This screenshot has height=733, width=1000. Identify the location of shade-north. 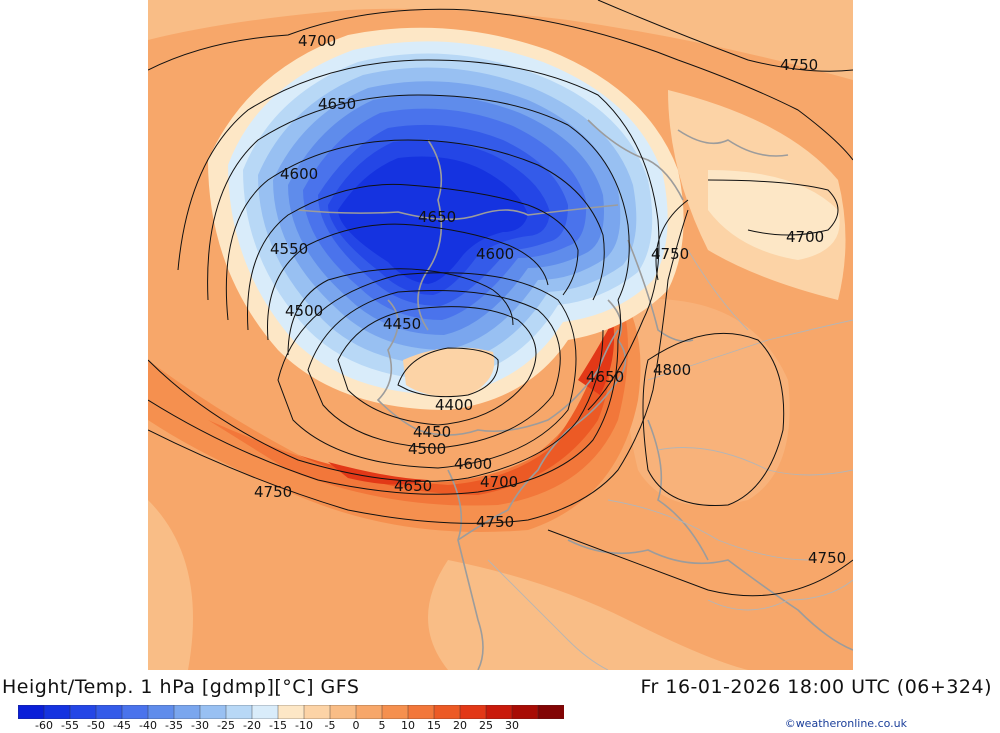
(500, 40).